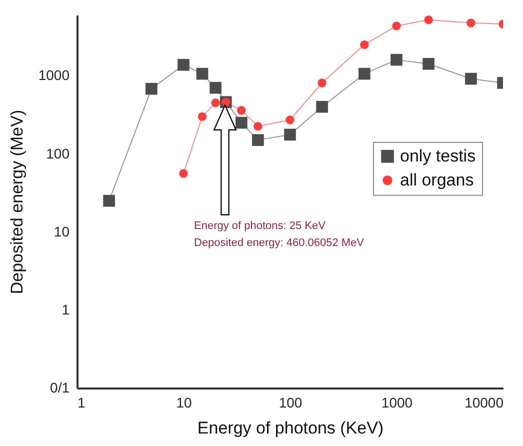 Image resolution: width=523 pixels, height=446 pixels. I want to click on x-tick-label: 100, so click(290, 402).